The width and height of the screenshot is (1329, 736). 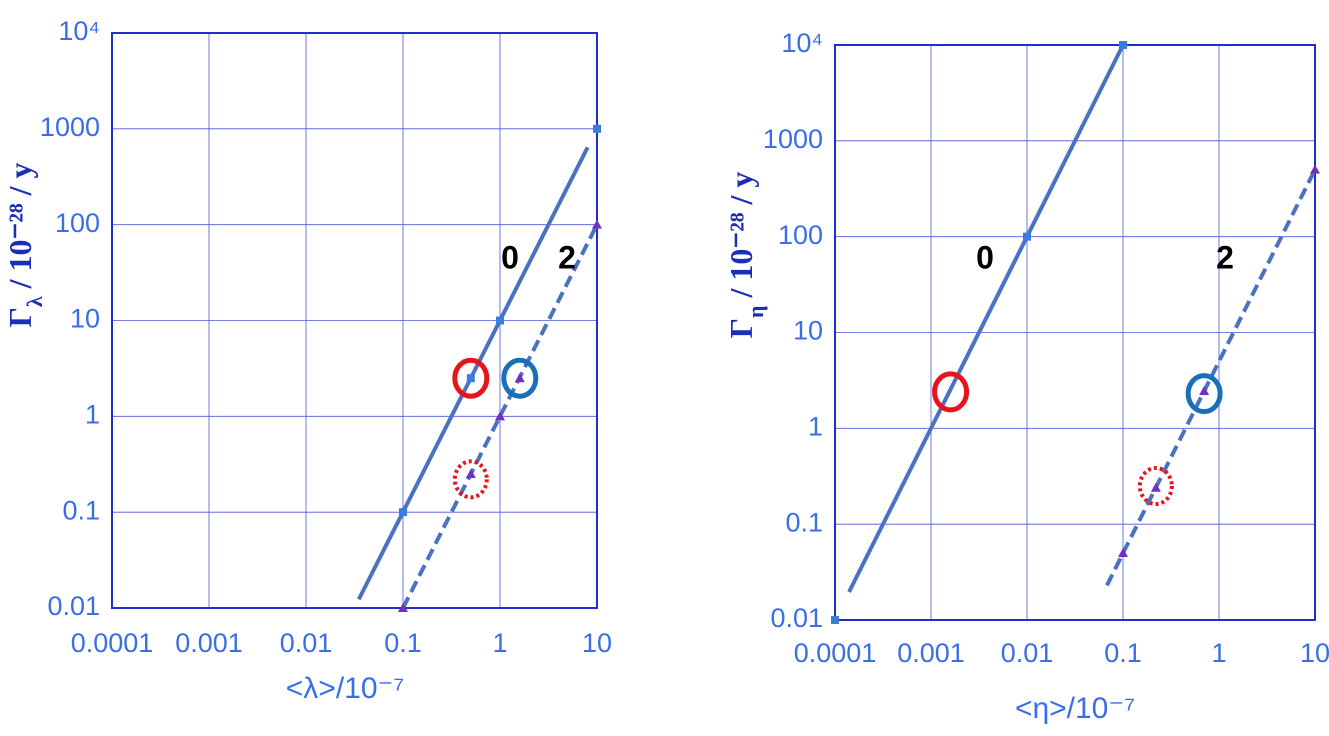 I want to click on y-axis-label: Γη / 10⁻²⁸ / y, so click(x=745, y=255).